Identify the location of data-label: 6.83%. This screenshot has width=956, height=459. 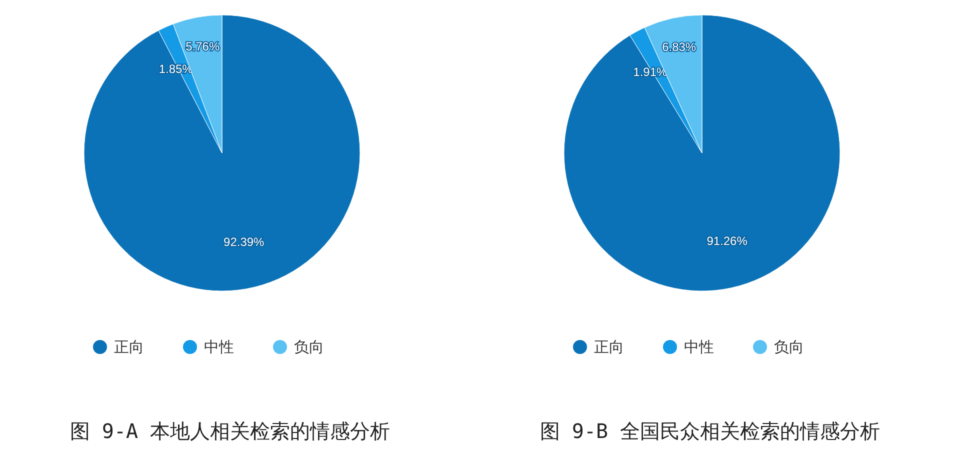
(679, 47).